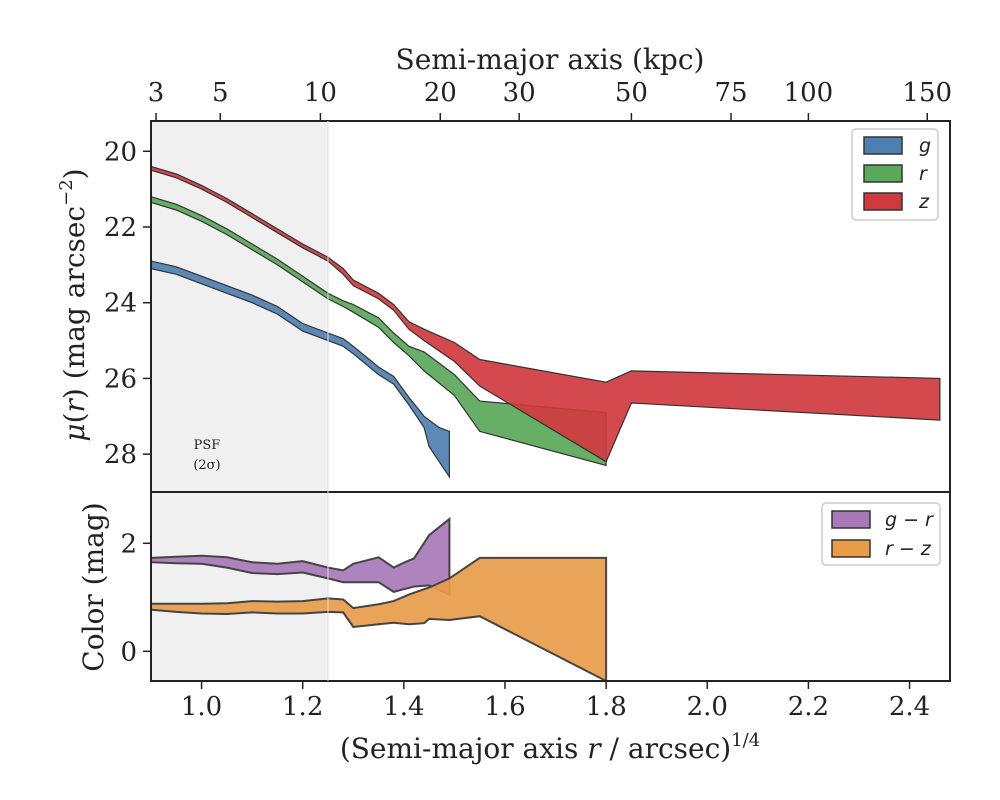 This screenshot has height=800, width=1000. Describe the element at coordinates (120, 152) in the screenshot. I see `y-tick-label: 20` at that location.